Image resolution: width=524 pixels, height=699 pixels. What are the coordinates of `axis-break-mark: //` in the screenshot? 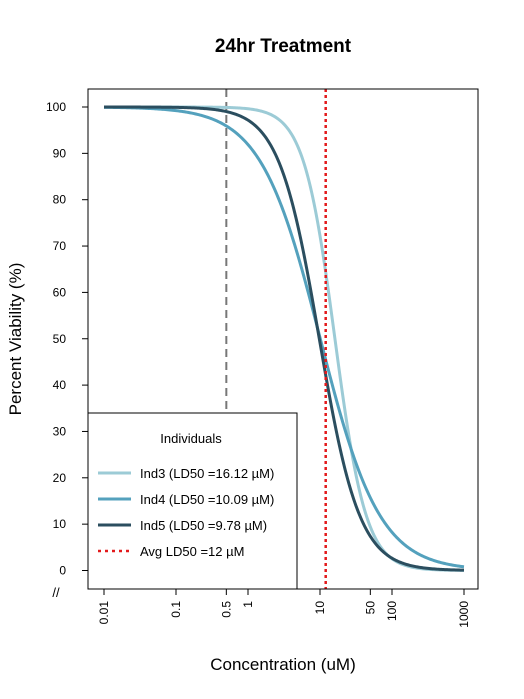 It's located at (56, 592).